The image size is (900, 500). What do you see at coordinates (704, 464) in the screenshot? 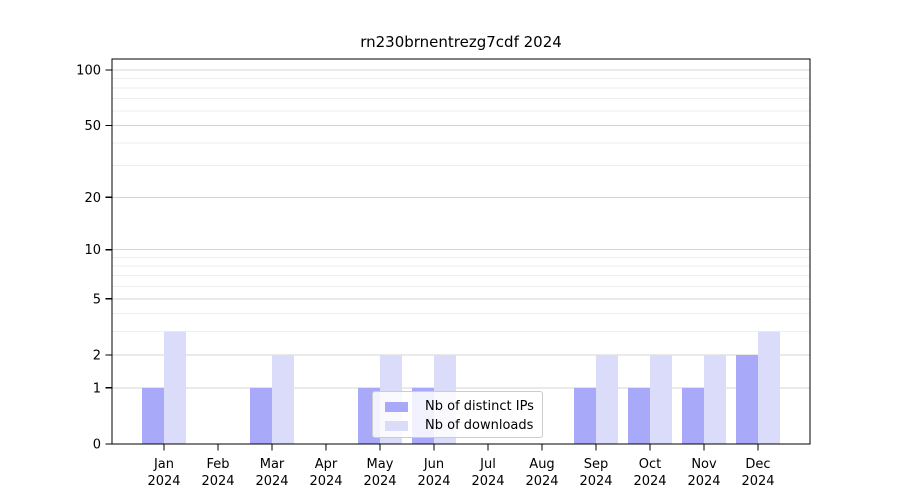
I see `x-tick-label-month: Nov` at bounding box center [704, 464].